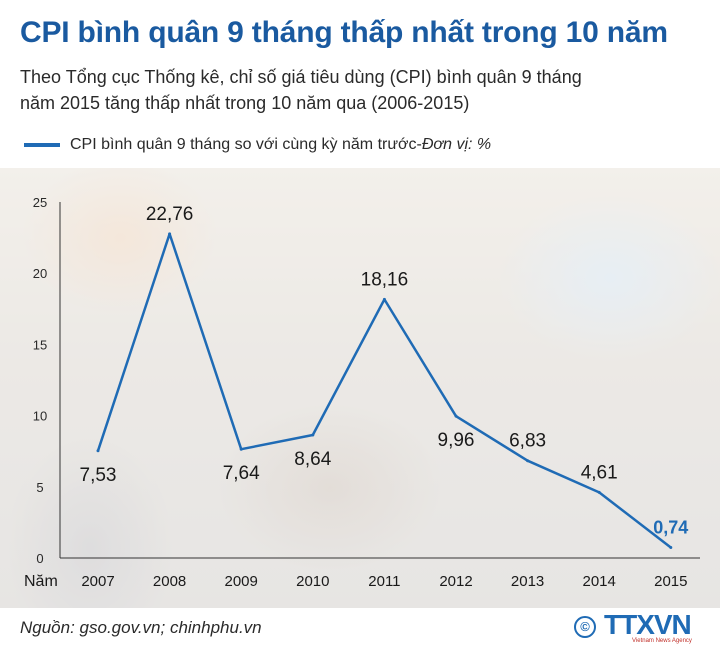  What do you see at coordinates (170, 214) in the screenshot?
I see `data-label: 22,76` at bounding box center [170, 214].